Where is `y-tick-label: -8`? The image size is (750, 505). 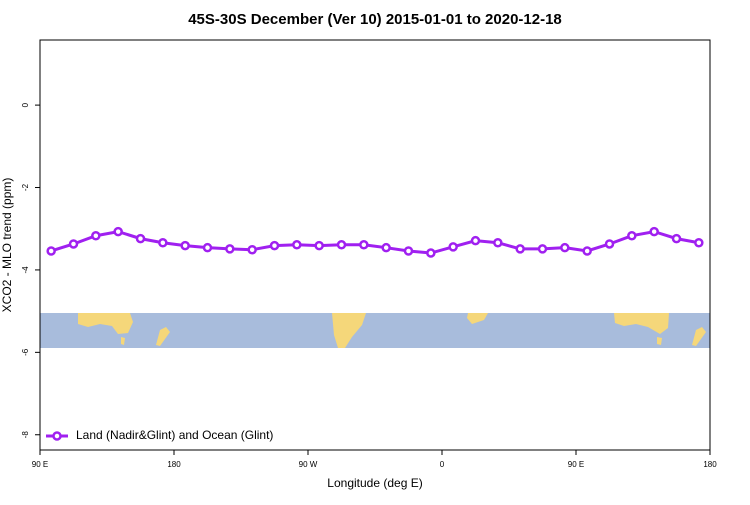 y-tick-label: -8 is located at coordinates (25, 435).